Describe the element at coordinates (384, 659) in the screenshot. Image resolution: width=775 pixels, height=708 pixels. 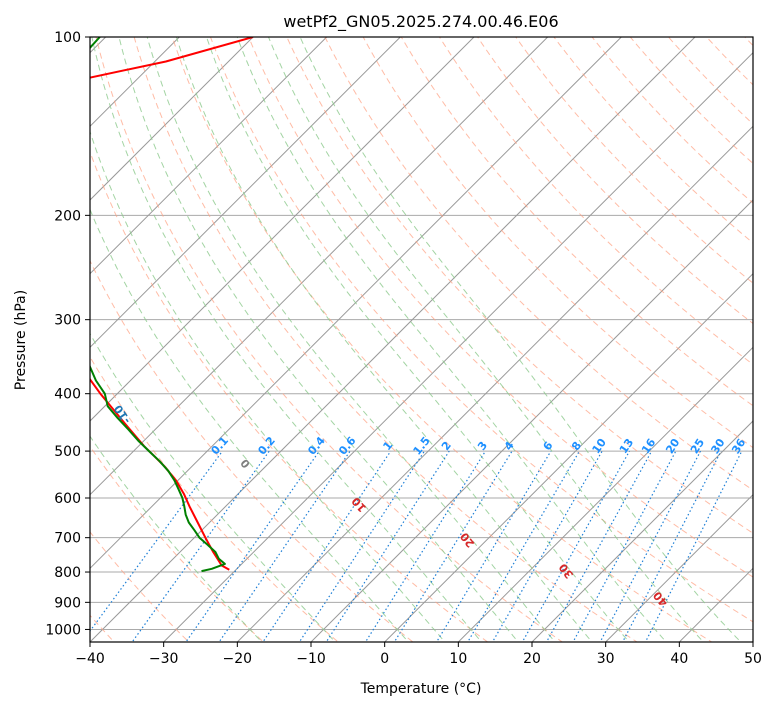
I see `x-tick-label: 0` at that location.